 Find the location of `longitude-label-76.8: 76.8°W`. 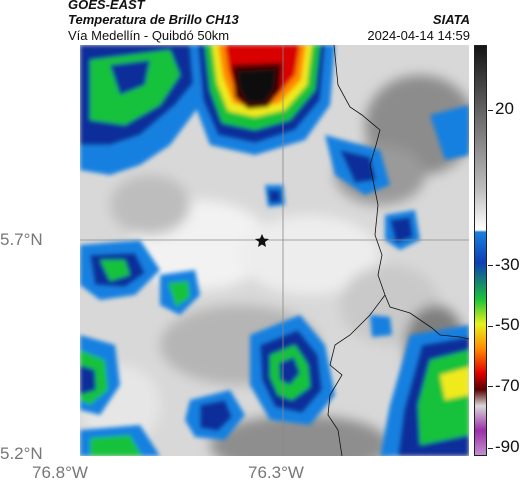

longitude-label-76.8: 76.8°W is located at coordinates (60, 472).